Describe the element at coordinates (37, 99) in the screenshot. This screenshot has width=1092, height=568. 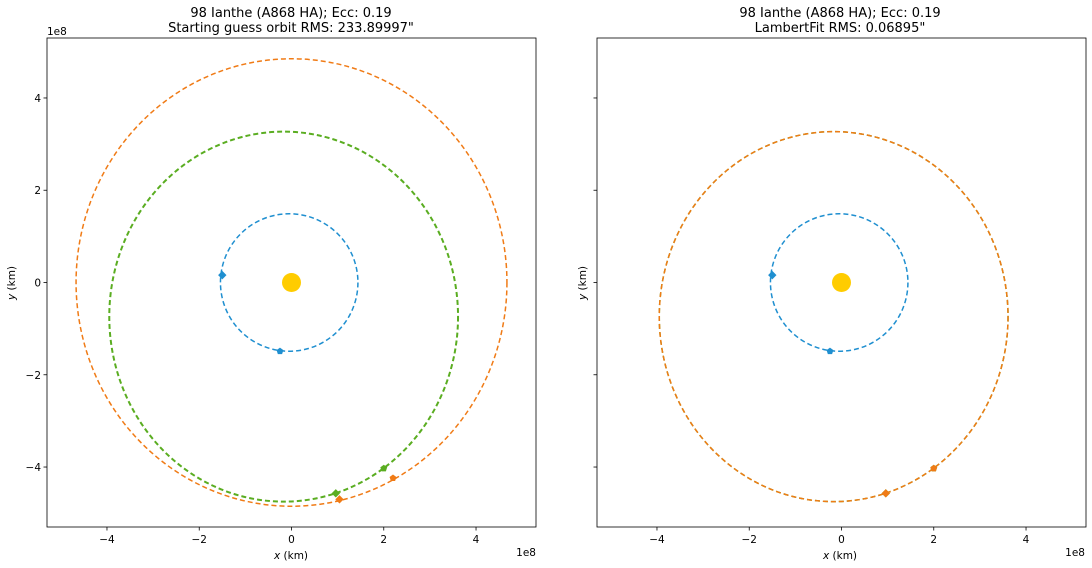
I see `left-y-tick-label: 4` at that location.